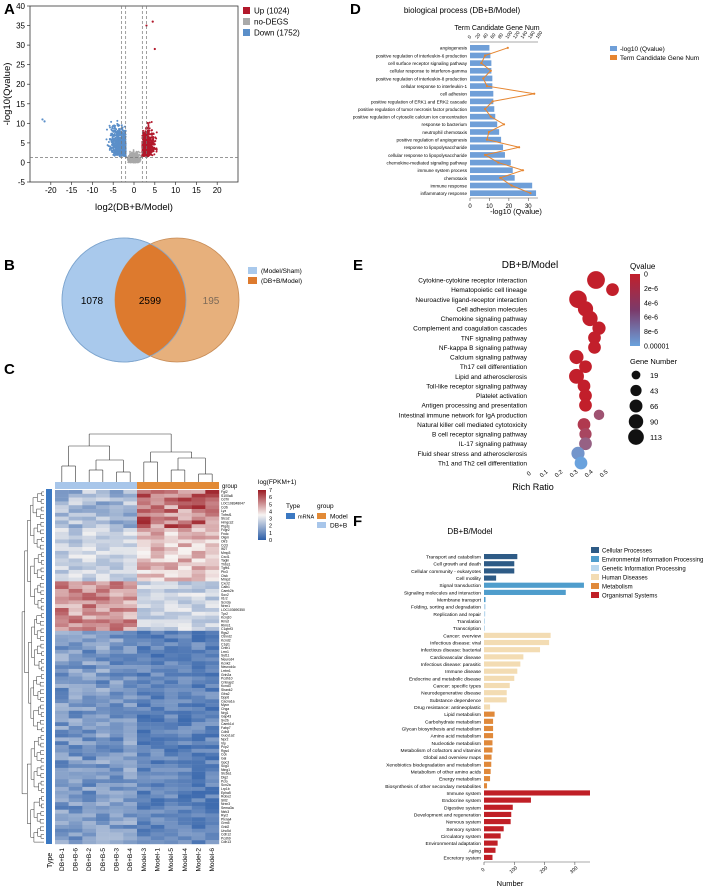 This screenshot has height=896, width=708. What do you see at coordinates (175, 190) in the screenshot?
I see `x-tick-label: 10` at bounding box center [175, 190].